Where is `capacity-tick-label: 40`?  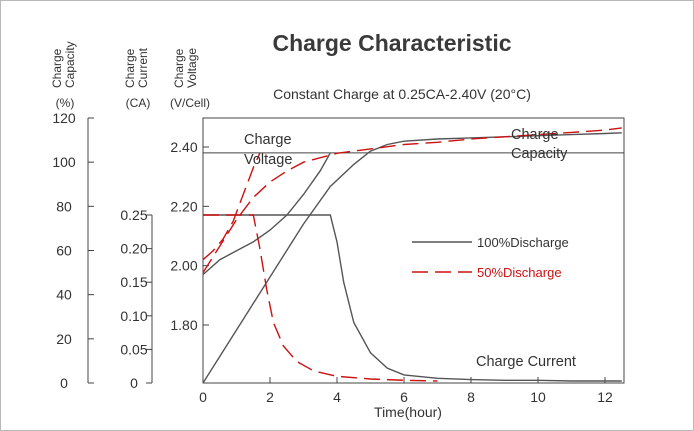
capacity-tick-label: 40 is located at coordinates (64, 295).